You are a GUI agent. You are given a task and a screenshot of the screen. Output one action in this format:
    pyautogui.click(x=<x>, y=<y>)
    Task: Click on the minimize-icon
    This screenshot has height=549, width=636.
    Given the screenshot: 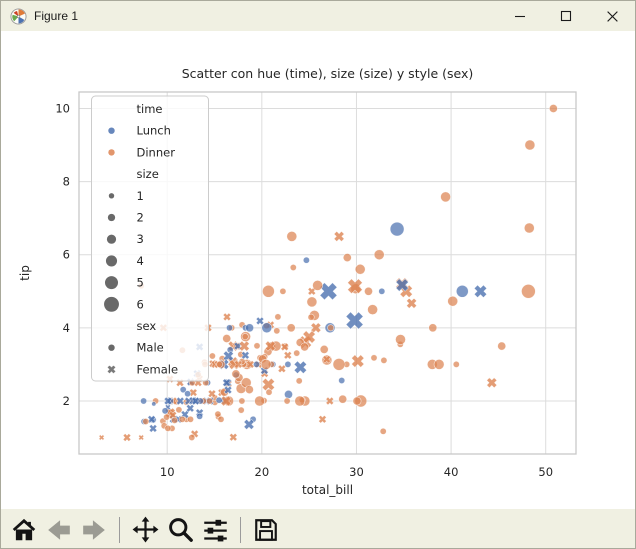 What is the action you would take?
    pyautogui.click(x=520, y=16)
    